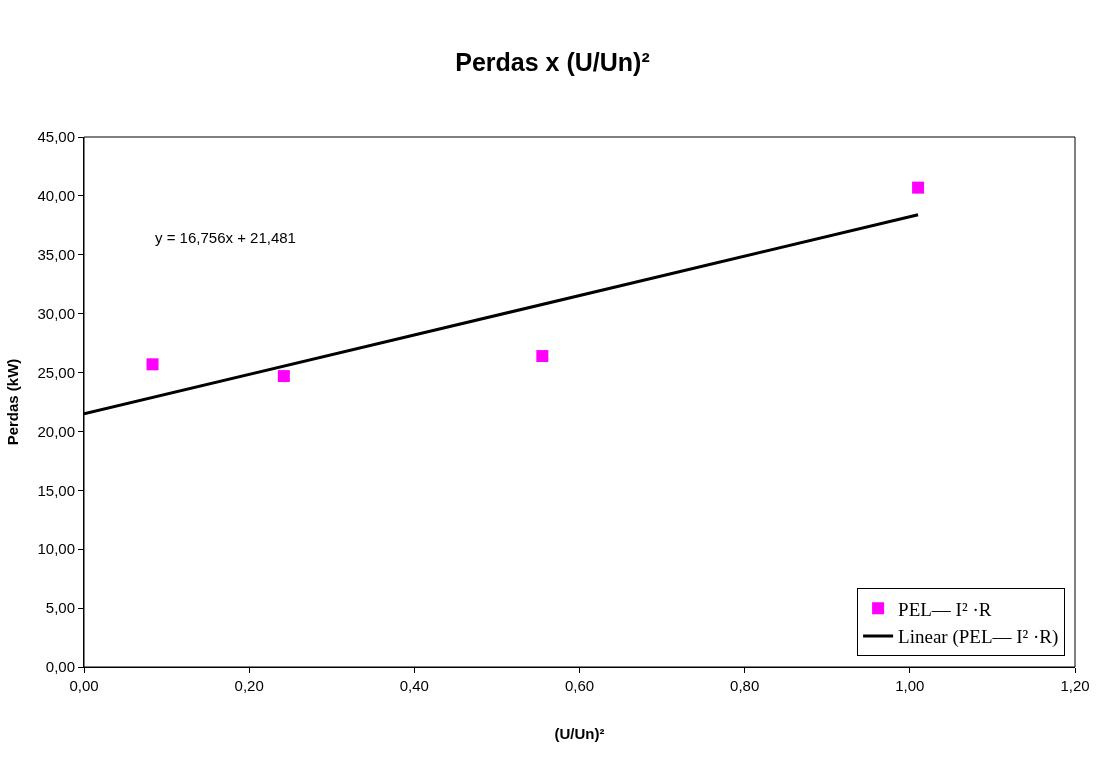 The width and height of the screenshot is (1105, 767). I want to click on y-tick-label: 35,00, so click(56, 255).